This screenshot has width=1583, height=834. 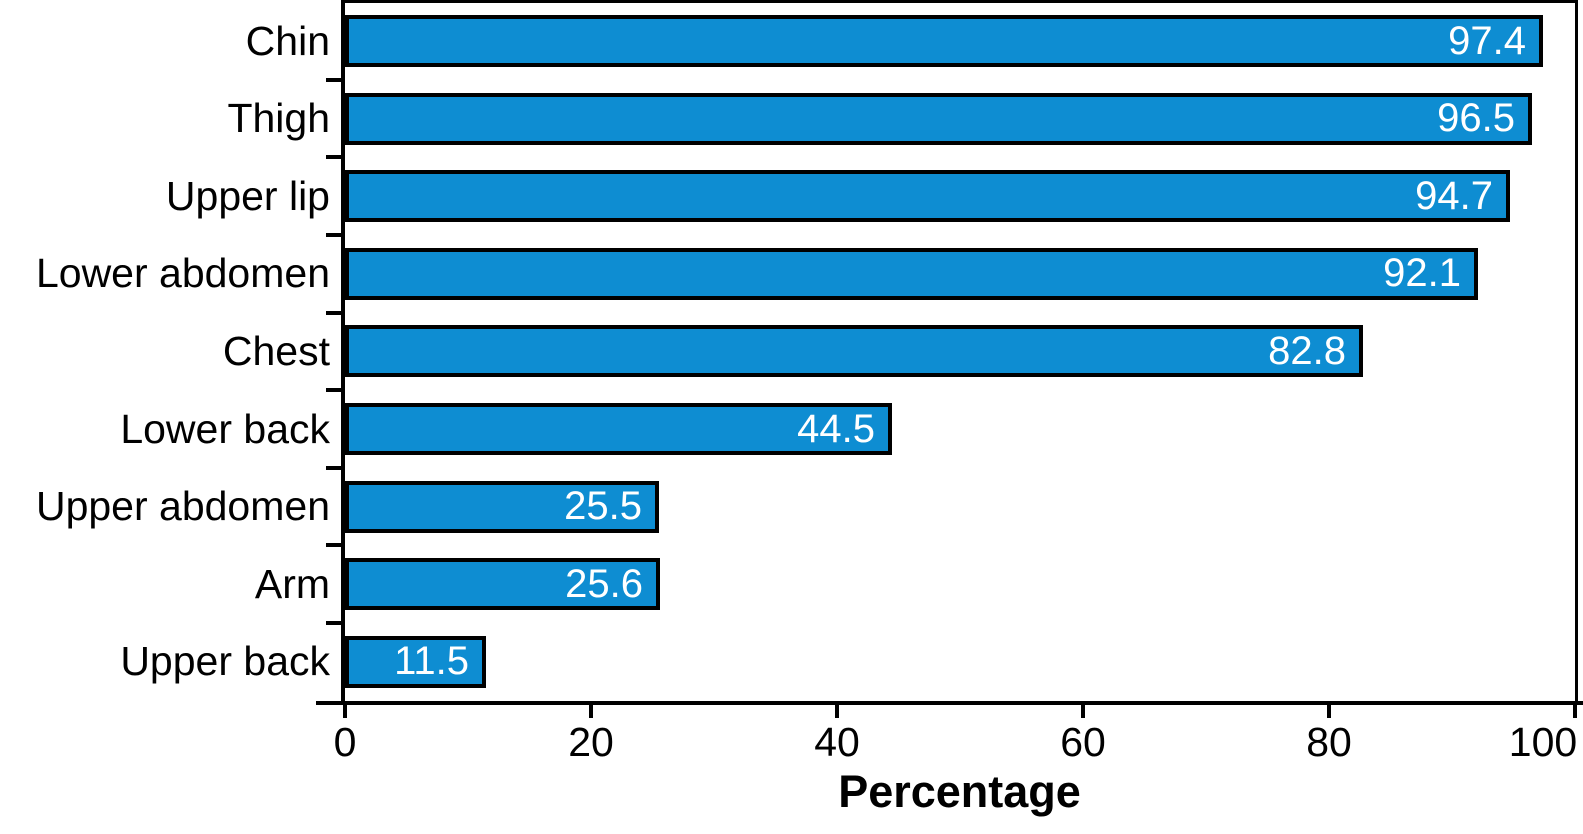 I want to click on y-axis-label: Thigh, so click(x=278, y=118).